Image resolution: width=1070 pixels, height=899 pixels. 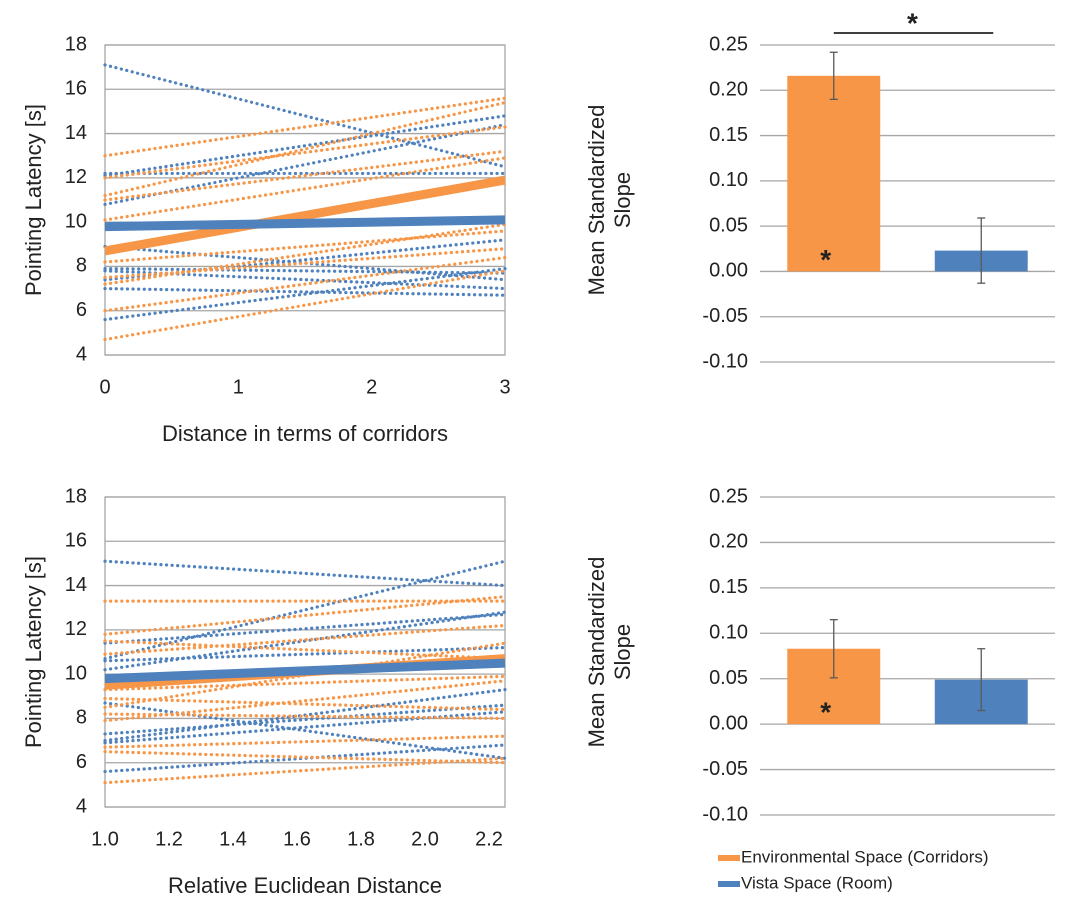 I want to click on x-tick-label: 1.2, so click(x=169, y=839).